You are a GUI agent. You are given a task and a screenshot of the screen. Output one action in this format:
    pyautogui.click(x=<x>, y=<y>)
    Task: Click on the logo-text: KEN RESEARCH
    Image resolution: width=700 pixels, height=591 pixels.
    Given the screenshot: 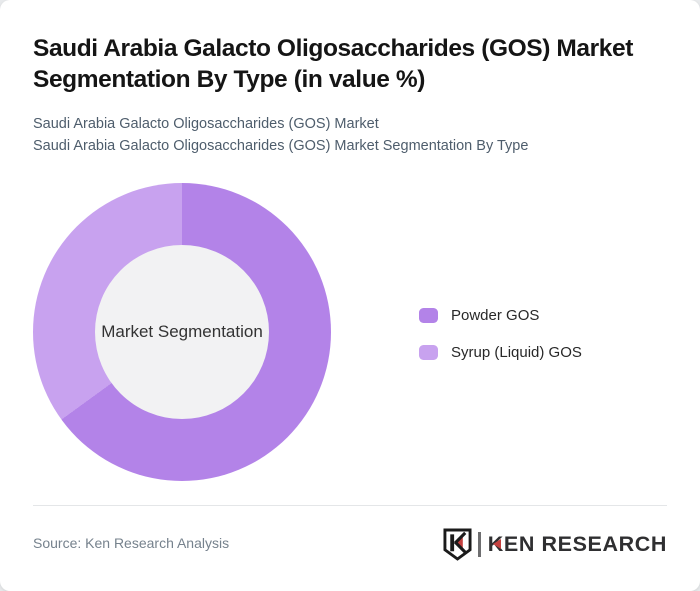 What is the action you would take?
    pyautogui.click(x=577, y=543)
    